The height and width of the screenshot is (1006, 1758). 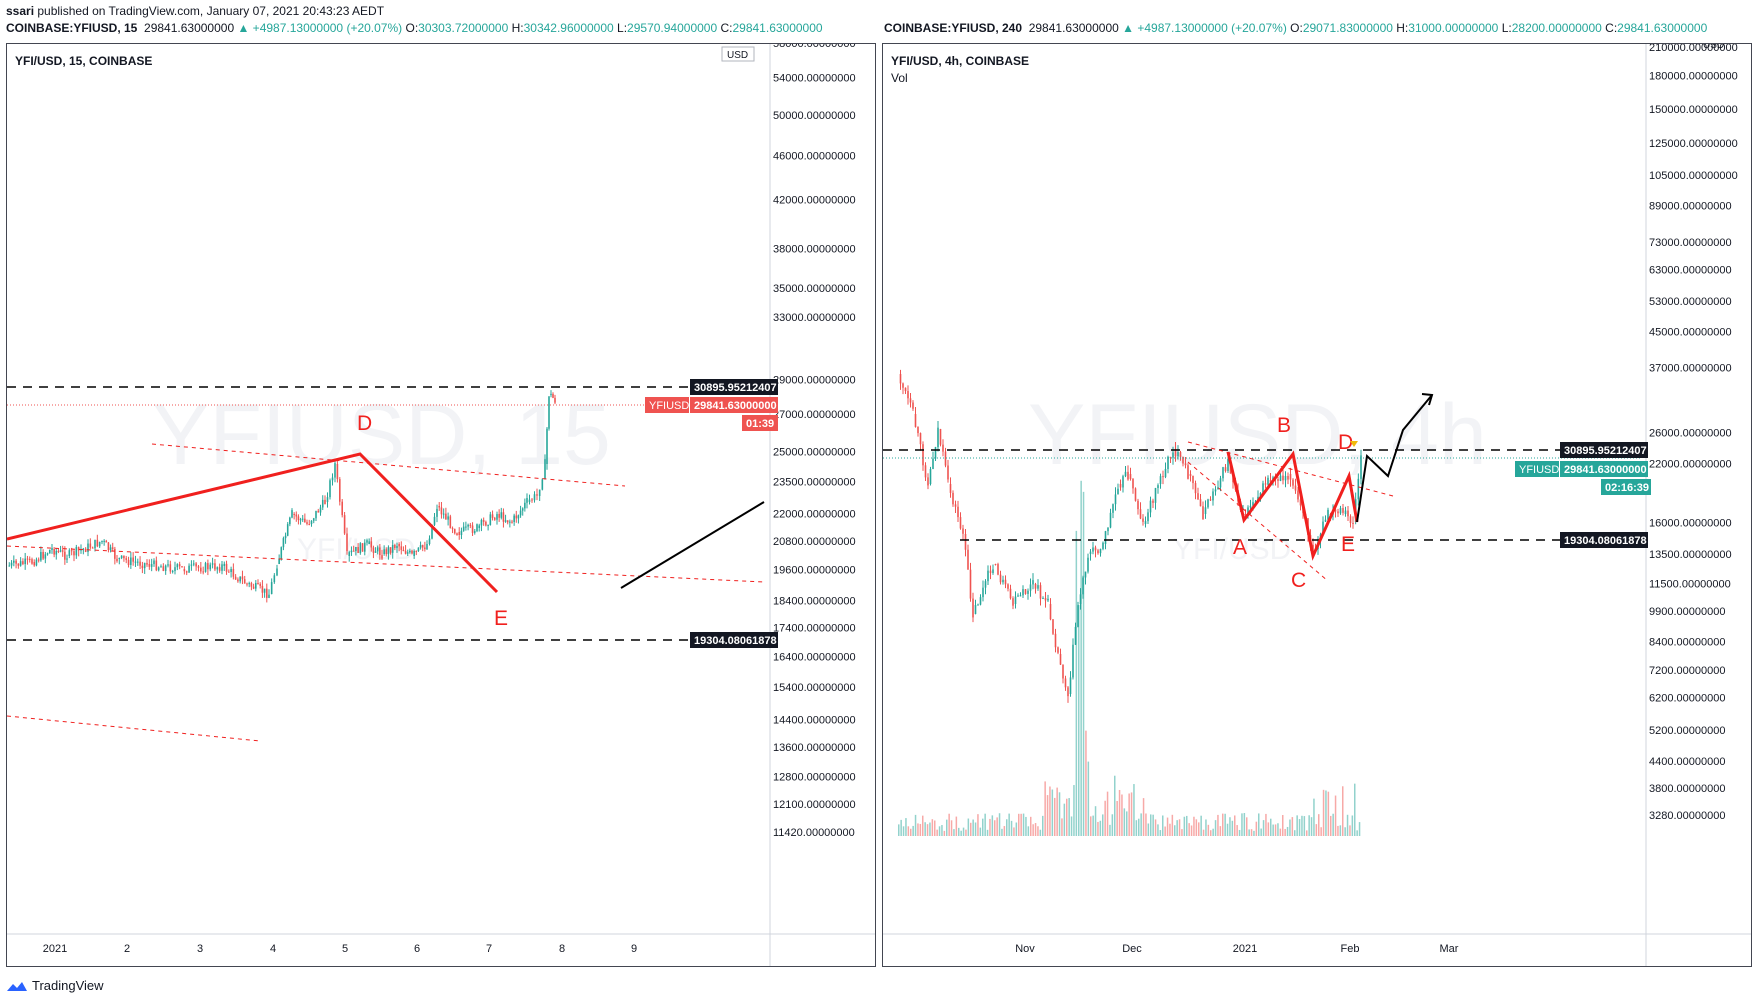 I want to click on right-o-label: O:, so click(x=1296, y=28).